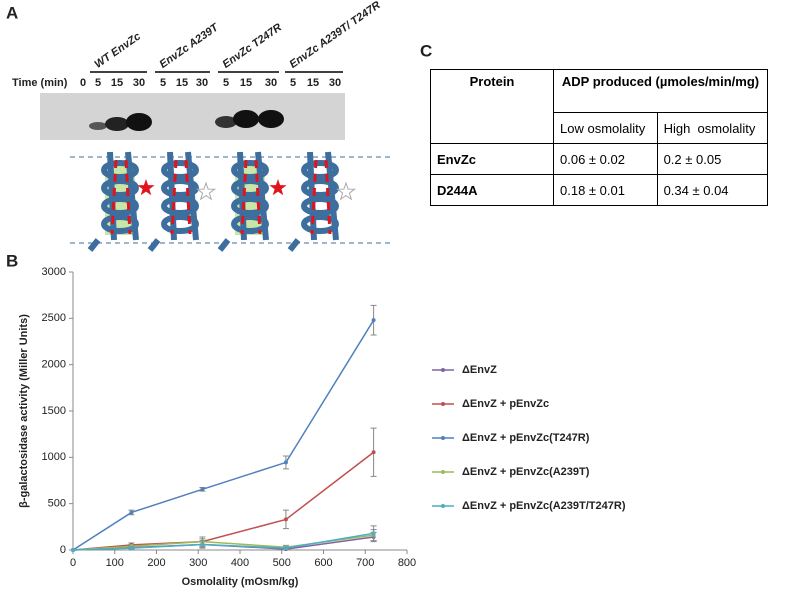 The width and height of the screenshot is (800, 592). What do you see at coordinates (492, 159) in the screenshot?
I see `table-cell: EnvZc` at bounding box center [492, 159].